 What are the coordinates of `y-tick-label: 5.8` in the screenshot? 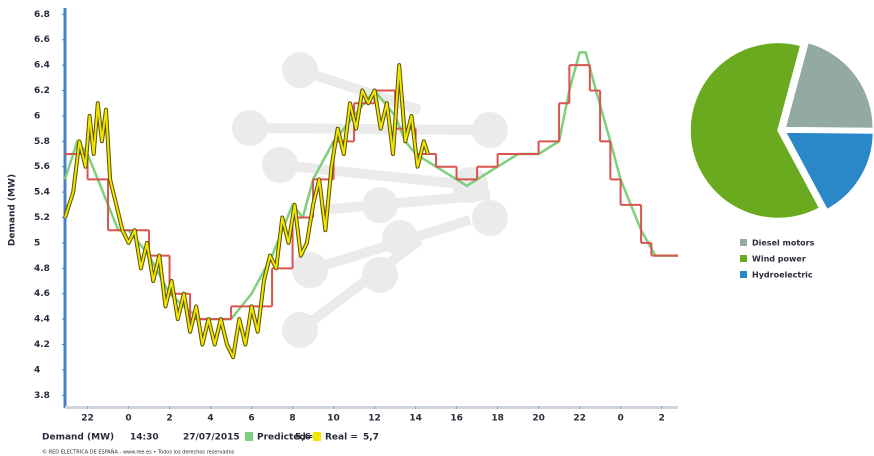 It's located at (42, 142).